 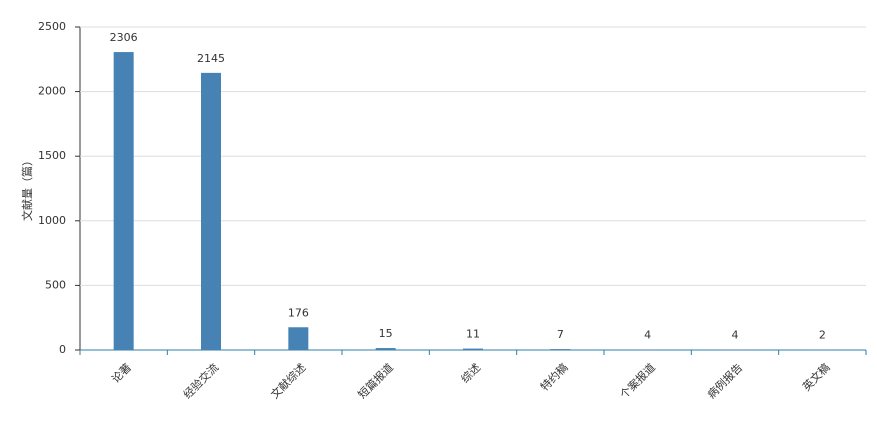 What do you see at coordinates (211, 58) in the screenshot?
I see `value-label: 2145` at bounding box center [211, 58].